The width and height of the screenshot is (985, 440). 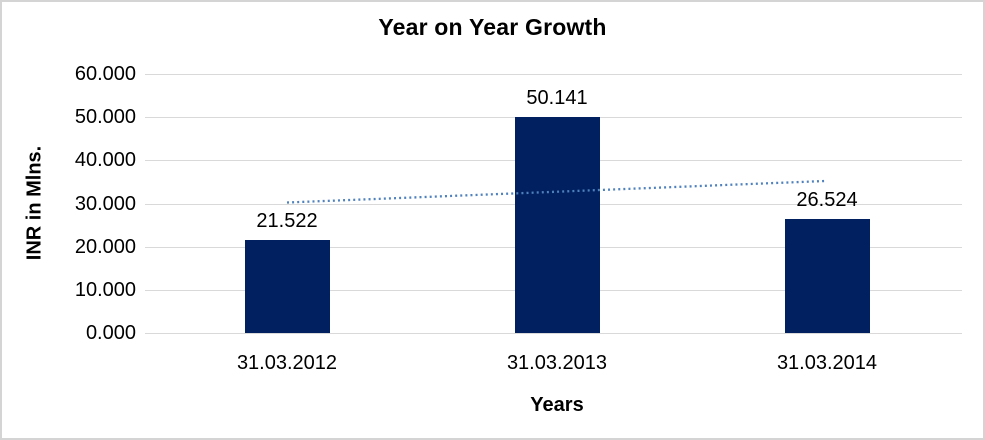 What do you see at coordinates (827, 363) in the screenshot?
I see `x-tick-label: 31.03.2014` at bounding box center [827, 363].